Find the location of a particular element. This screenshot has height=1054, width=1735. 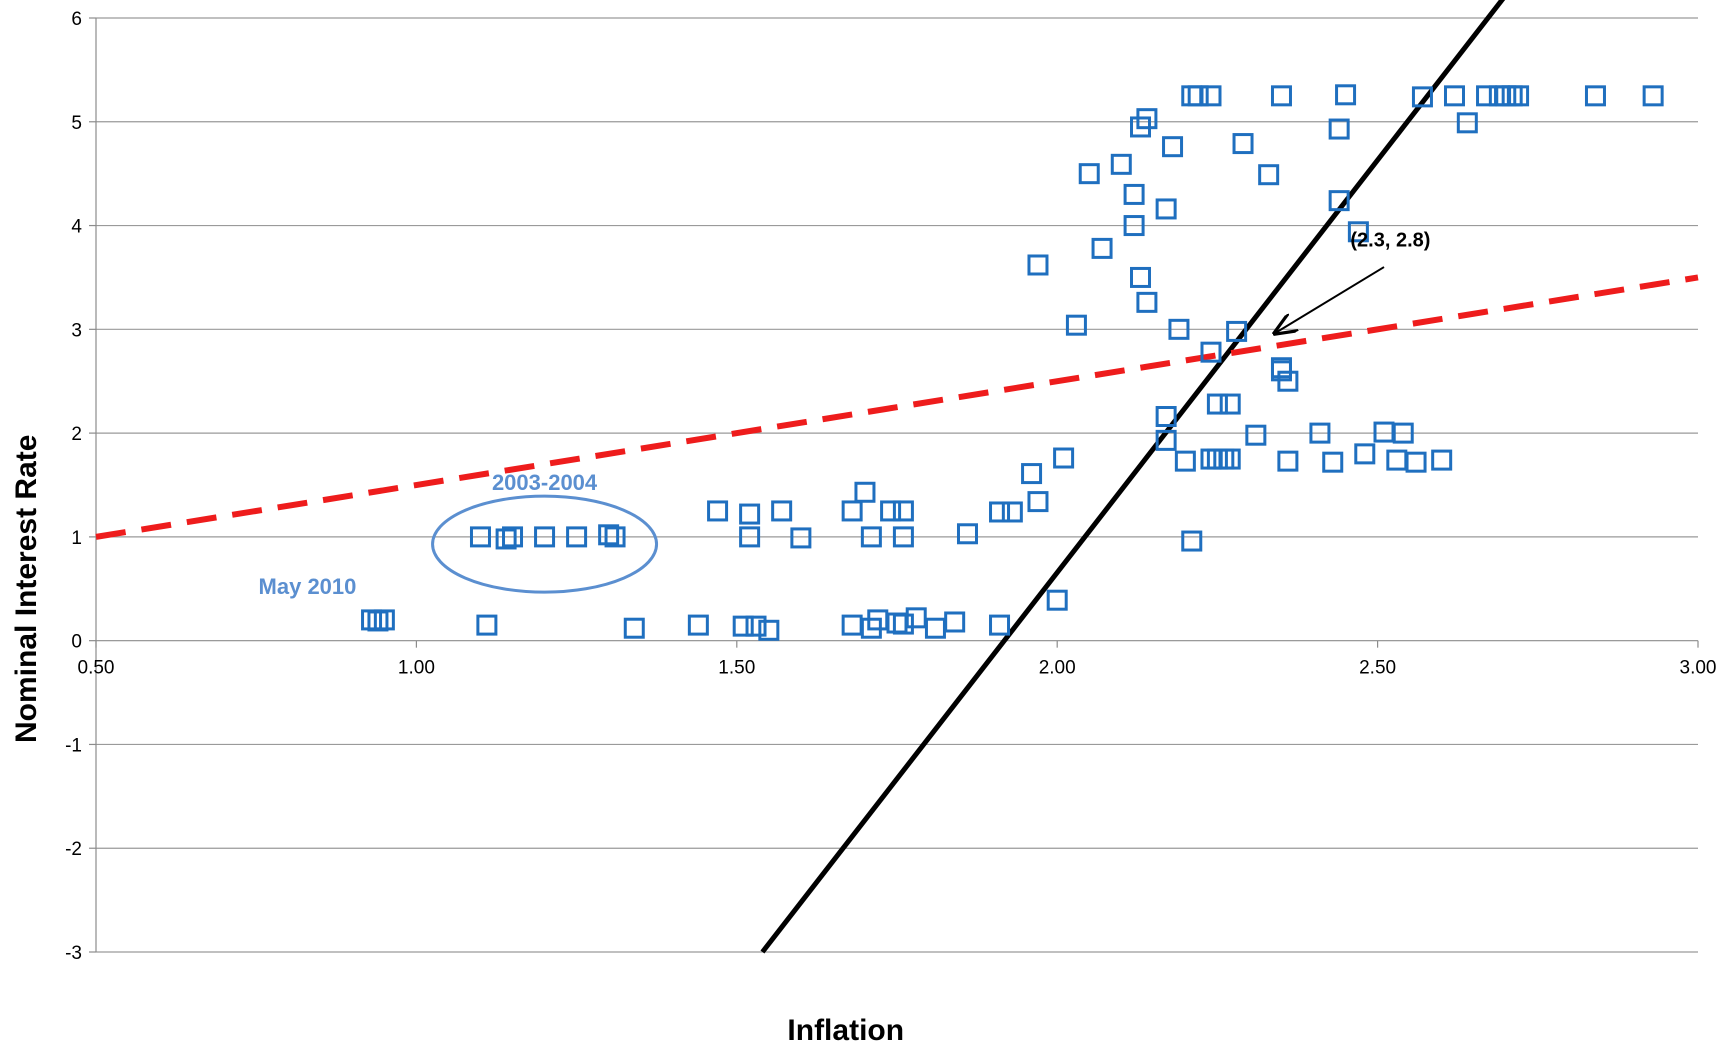

x-tick-label: 1.50 is located at coordinates (736, 668).